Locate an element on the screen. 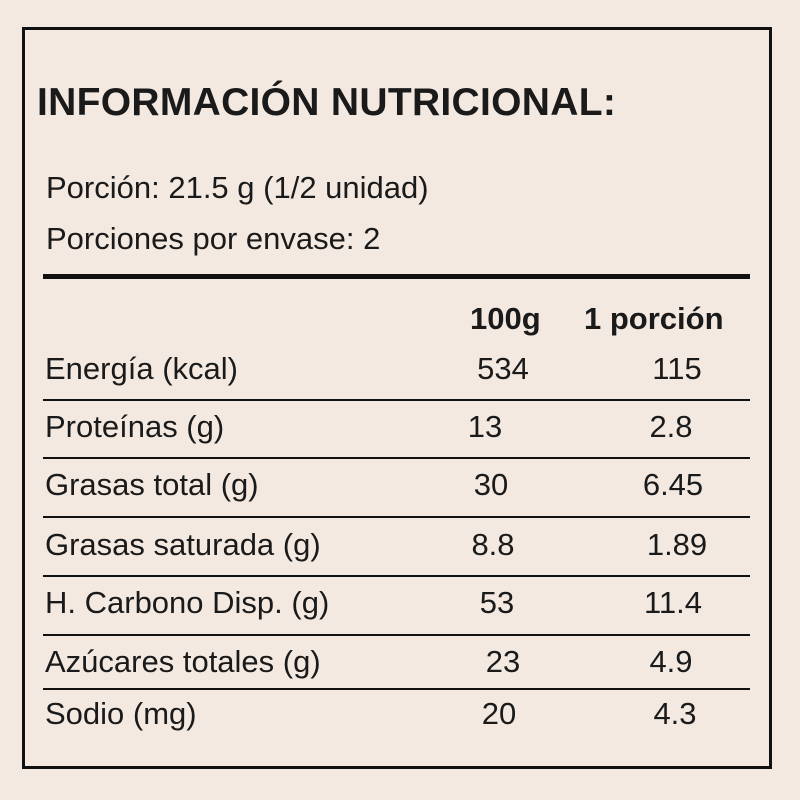  value-per-portion: 1.89 is located at coordinates (677, 544).